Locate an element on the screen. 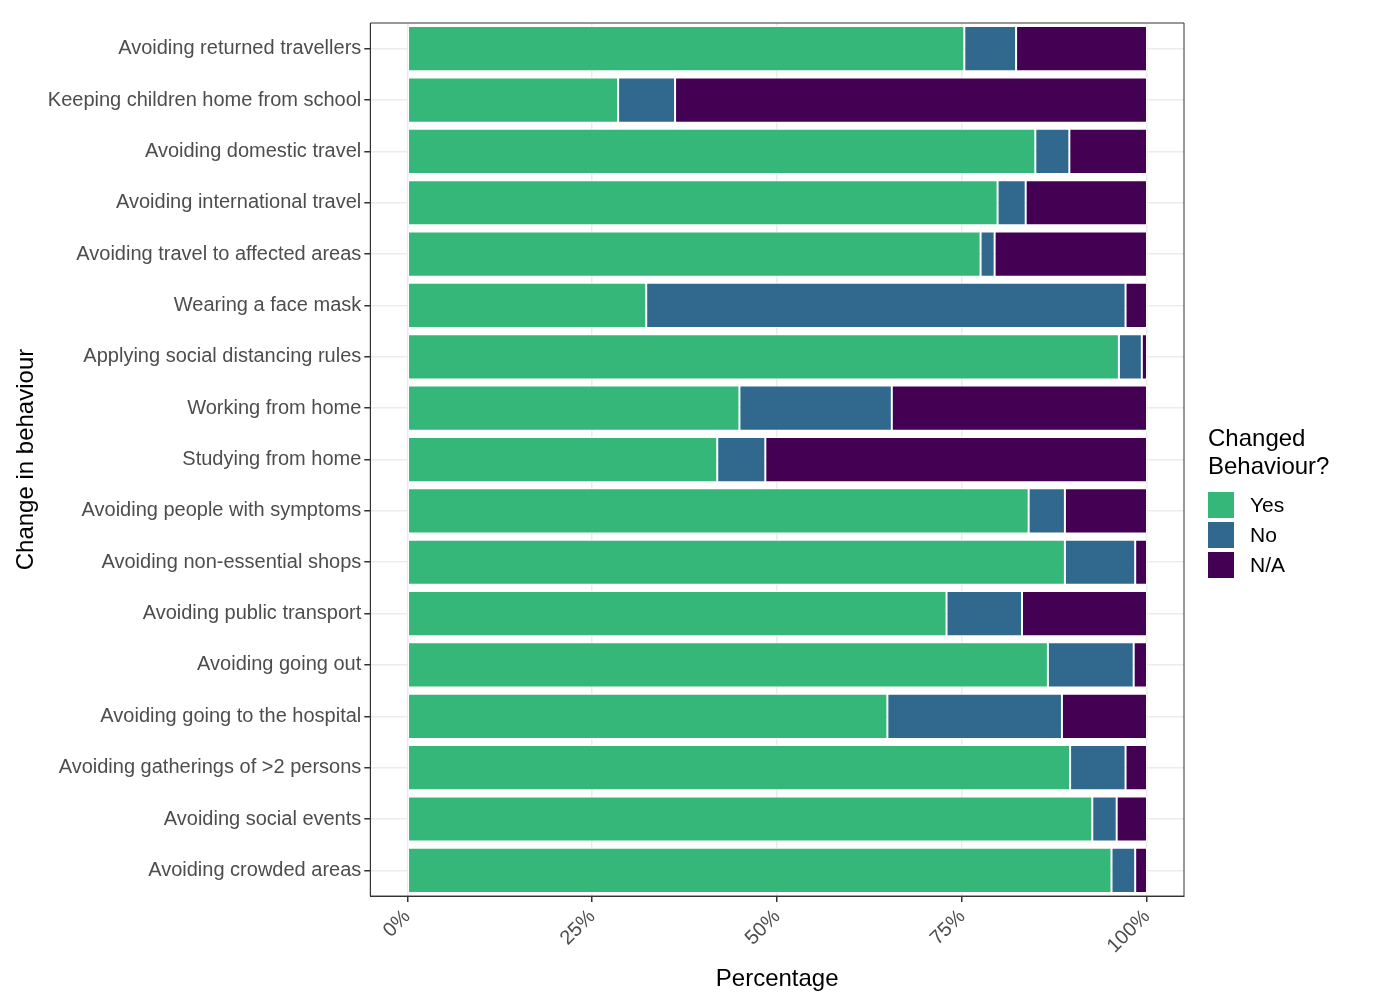 The width and height of the screenshot is (1381, 1008). y-tick-label: Avoiding travel to affected areas is located at coordinates (219, 252).